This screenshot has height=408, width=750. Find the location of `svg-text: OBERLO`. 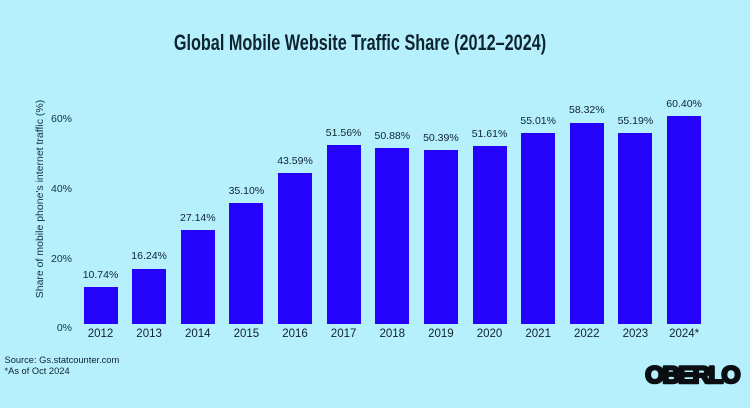

svg-text: OBERLO is located at coordinates (692, 374).